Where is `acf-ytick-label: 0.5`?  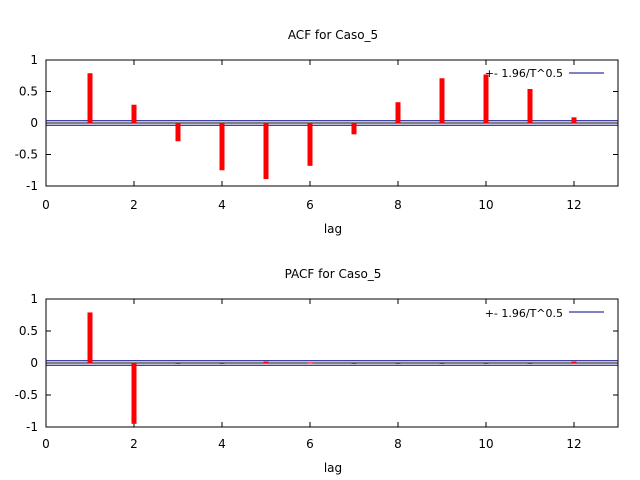 acf-ytick-label: 0.5 is located at coordinates (28, 92).